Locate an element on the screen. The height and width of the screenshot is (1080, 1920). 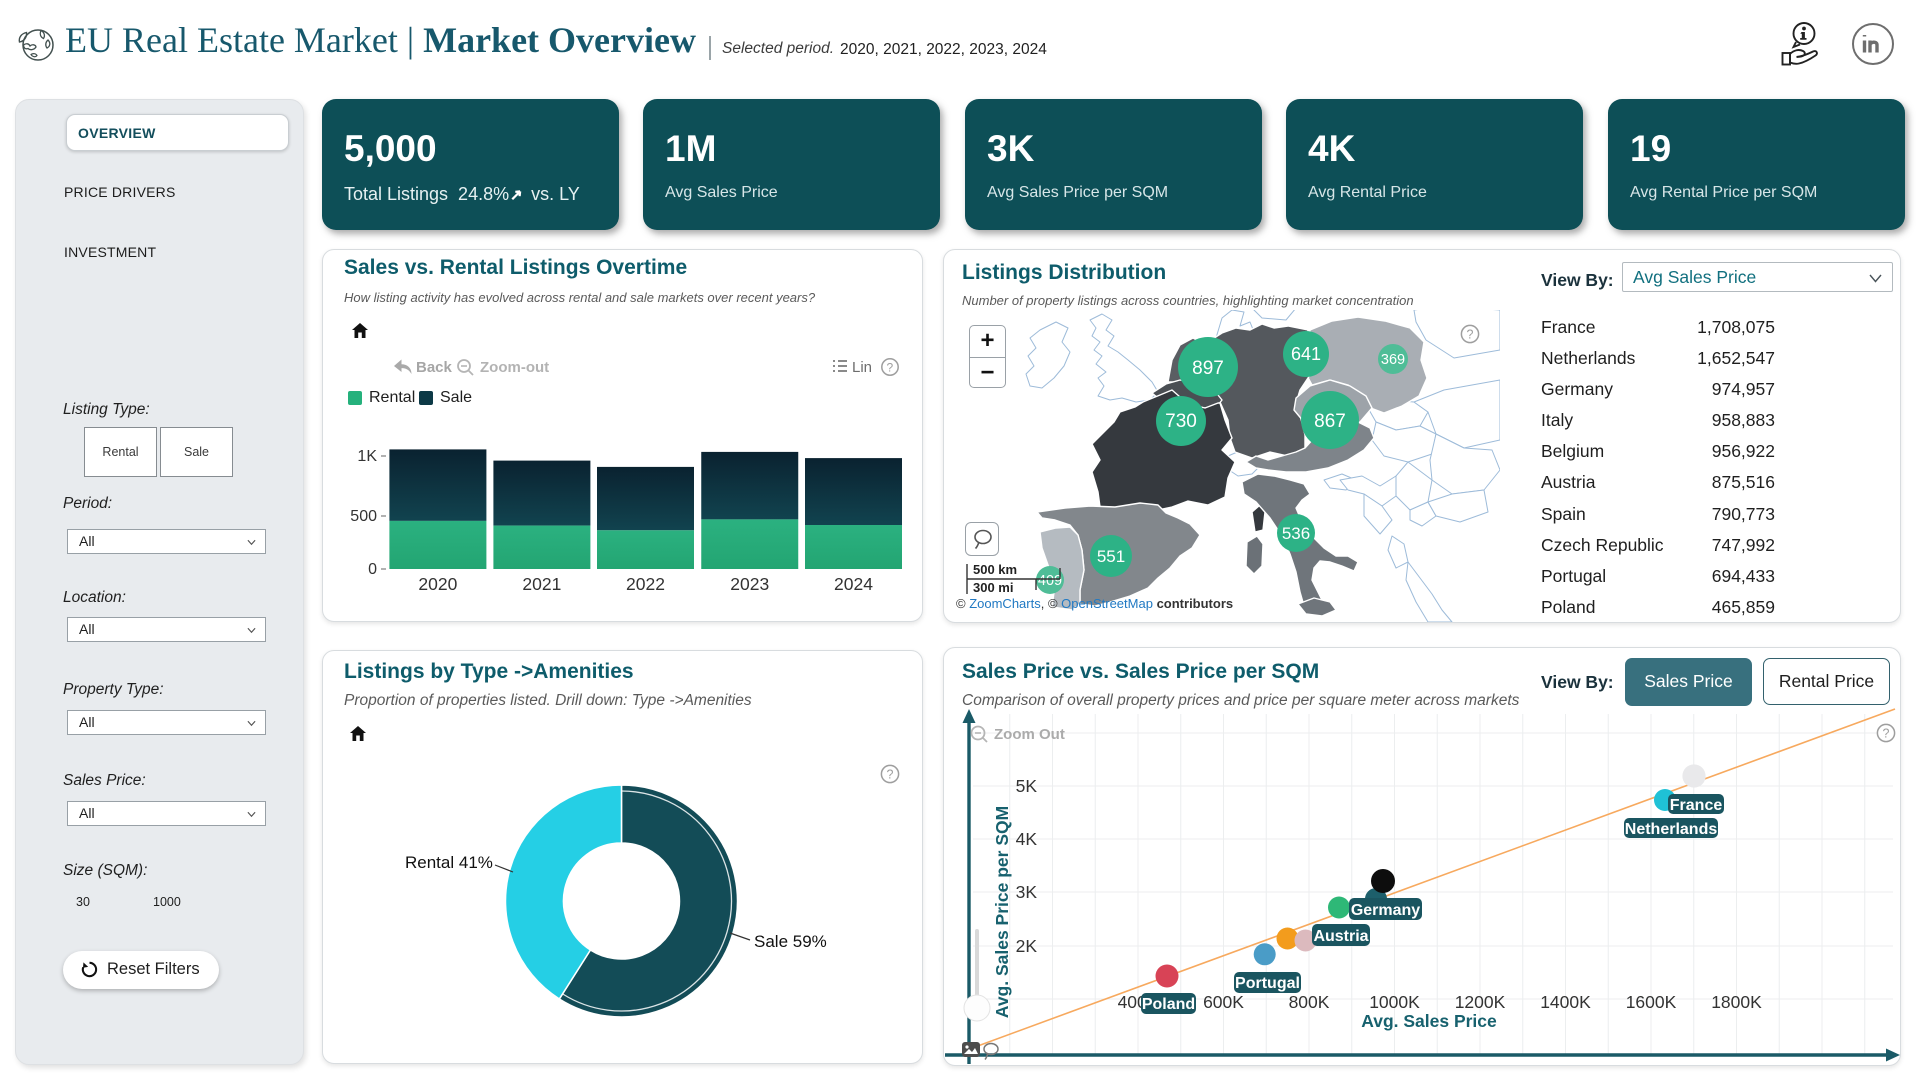
svg-text: Lin is located at coordinates (862, 367).